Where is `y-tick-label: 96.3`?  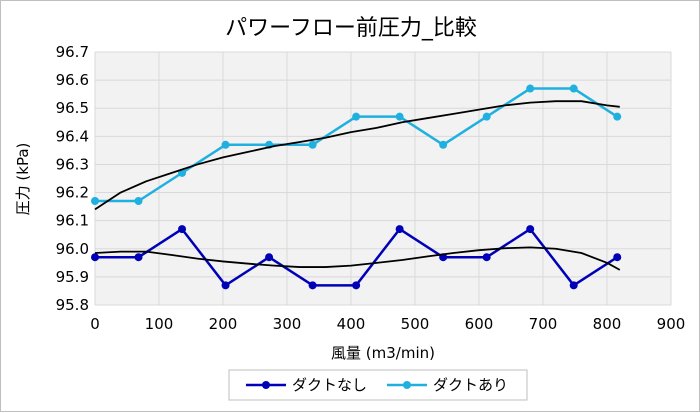
y-tick-label: 96.3 is located at coordinates (72, 164).